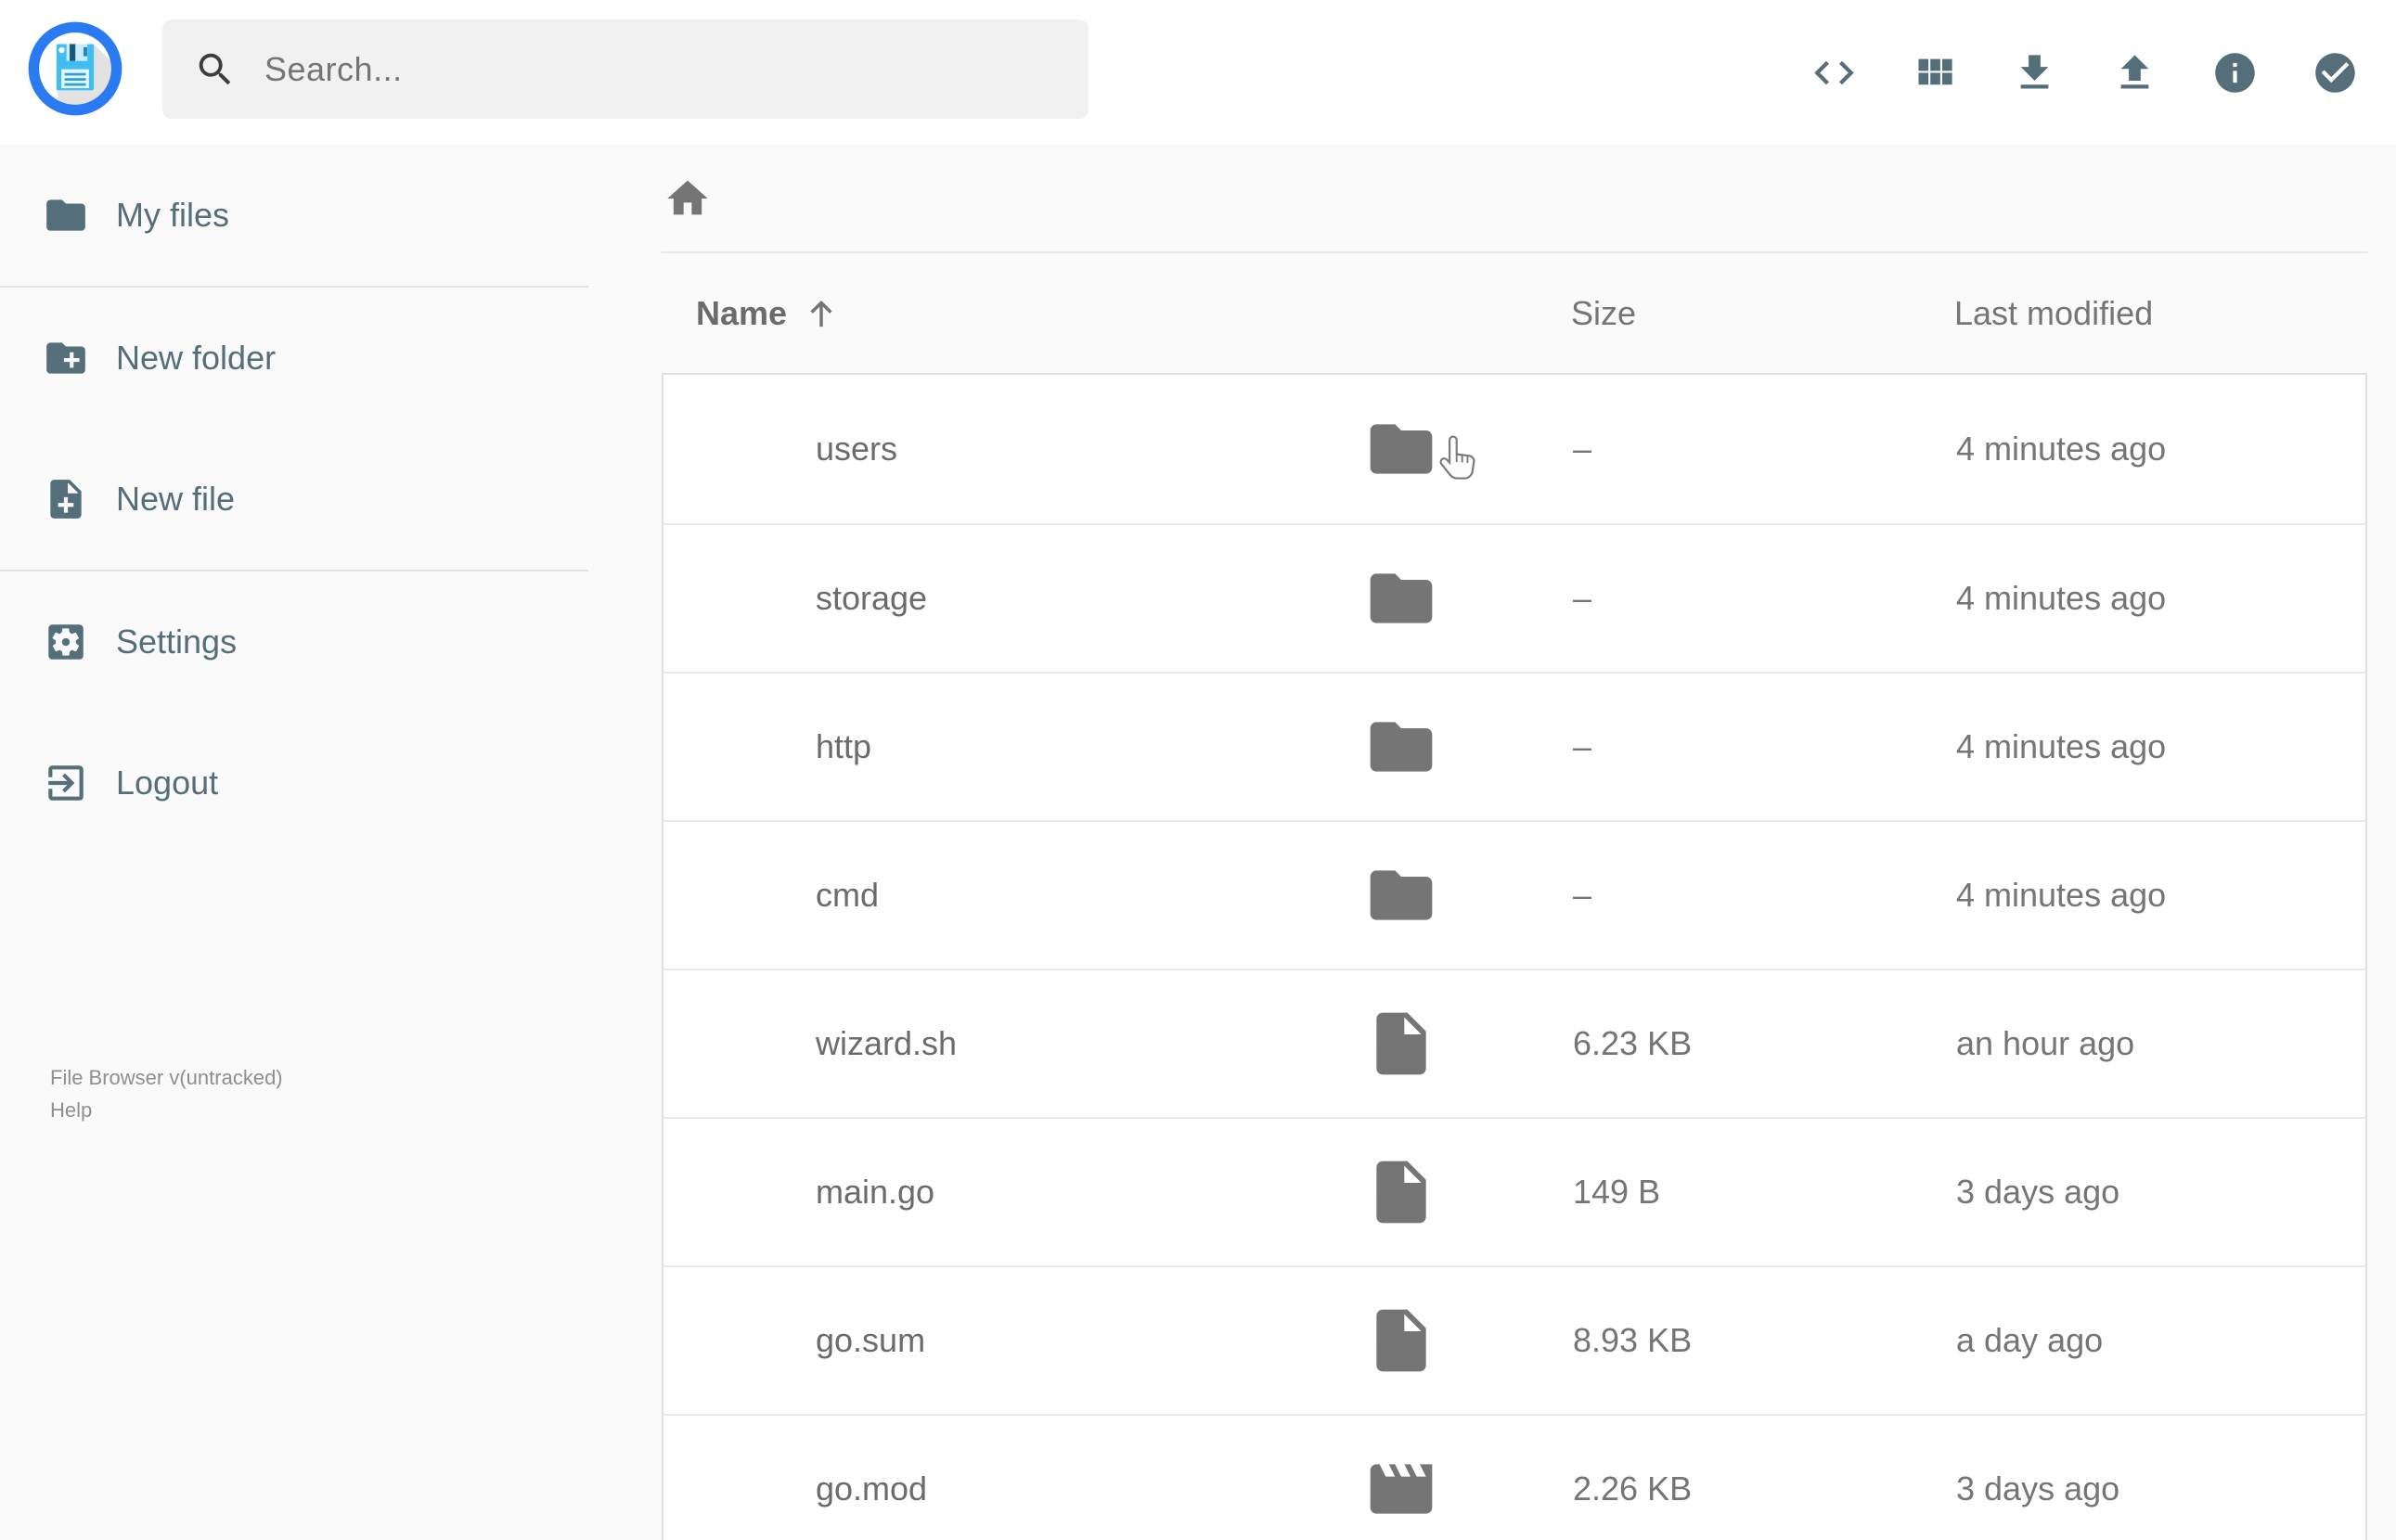 The image size is (2396, 1540). Describe the element at coordinates (66, 783) in the screenshot. I see `logout-icon` at that location.